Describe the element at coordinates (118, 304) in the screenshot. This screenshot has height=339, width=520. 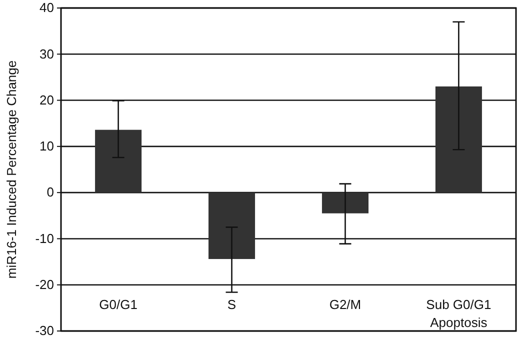
I see `x-tick-label: G0/G1` at that location.